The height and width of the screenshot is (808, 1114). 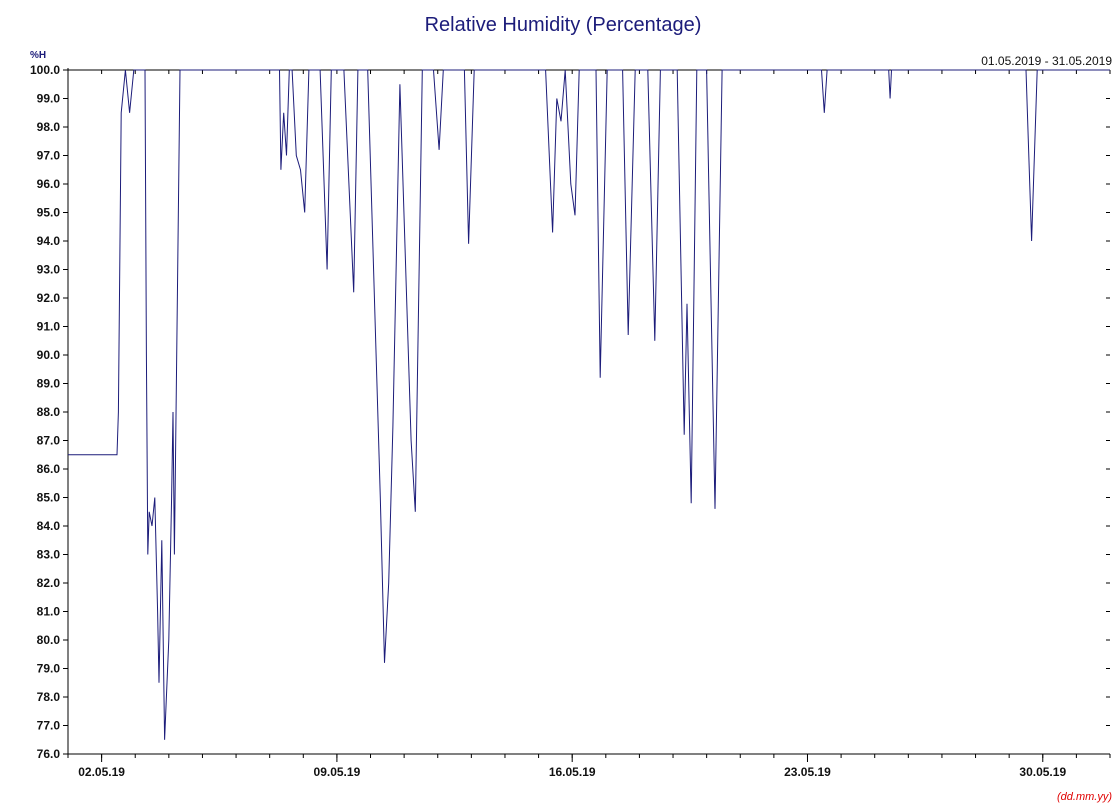 I want to click on y-tick-label: 83.0, so click(x=49, y=555).